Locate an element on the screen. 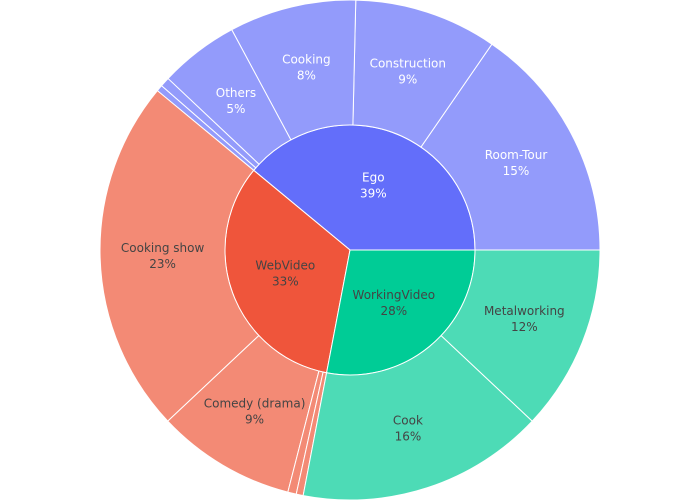 This screenshot has width=700, height=500. label-construction: Construction 9% is located at coordinates (408, 72).